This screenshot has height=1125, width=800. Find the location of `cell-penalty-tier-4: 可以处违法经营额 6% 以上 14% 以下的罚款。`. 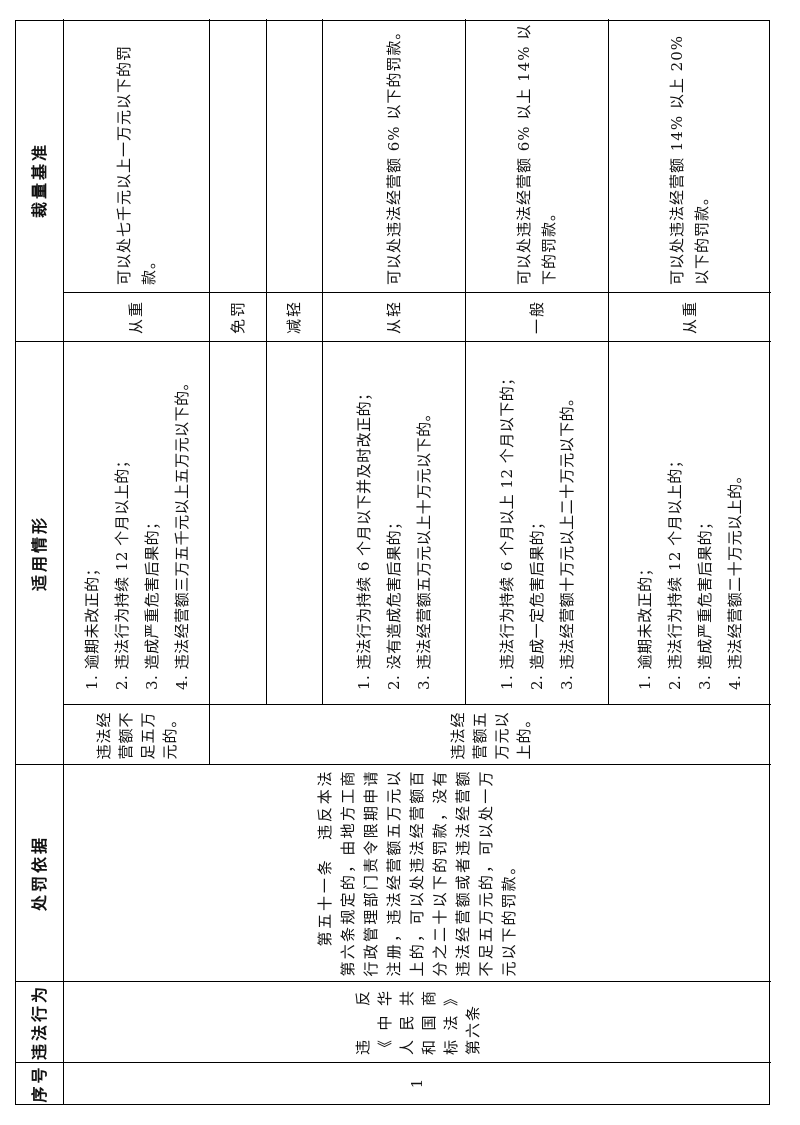

cell-penalty-tier-4: 可以处违法经营额 6% 以上 14% 以下的罚款。 is located at coordinates (537, 155).